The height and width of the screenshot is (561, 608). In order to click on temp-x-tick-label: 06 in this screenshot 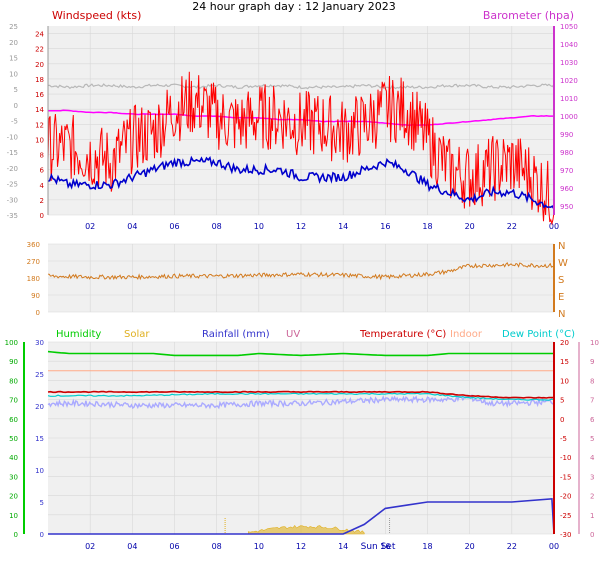, I will do `click(174, 546)`.